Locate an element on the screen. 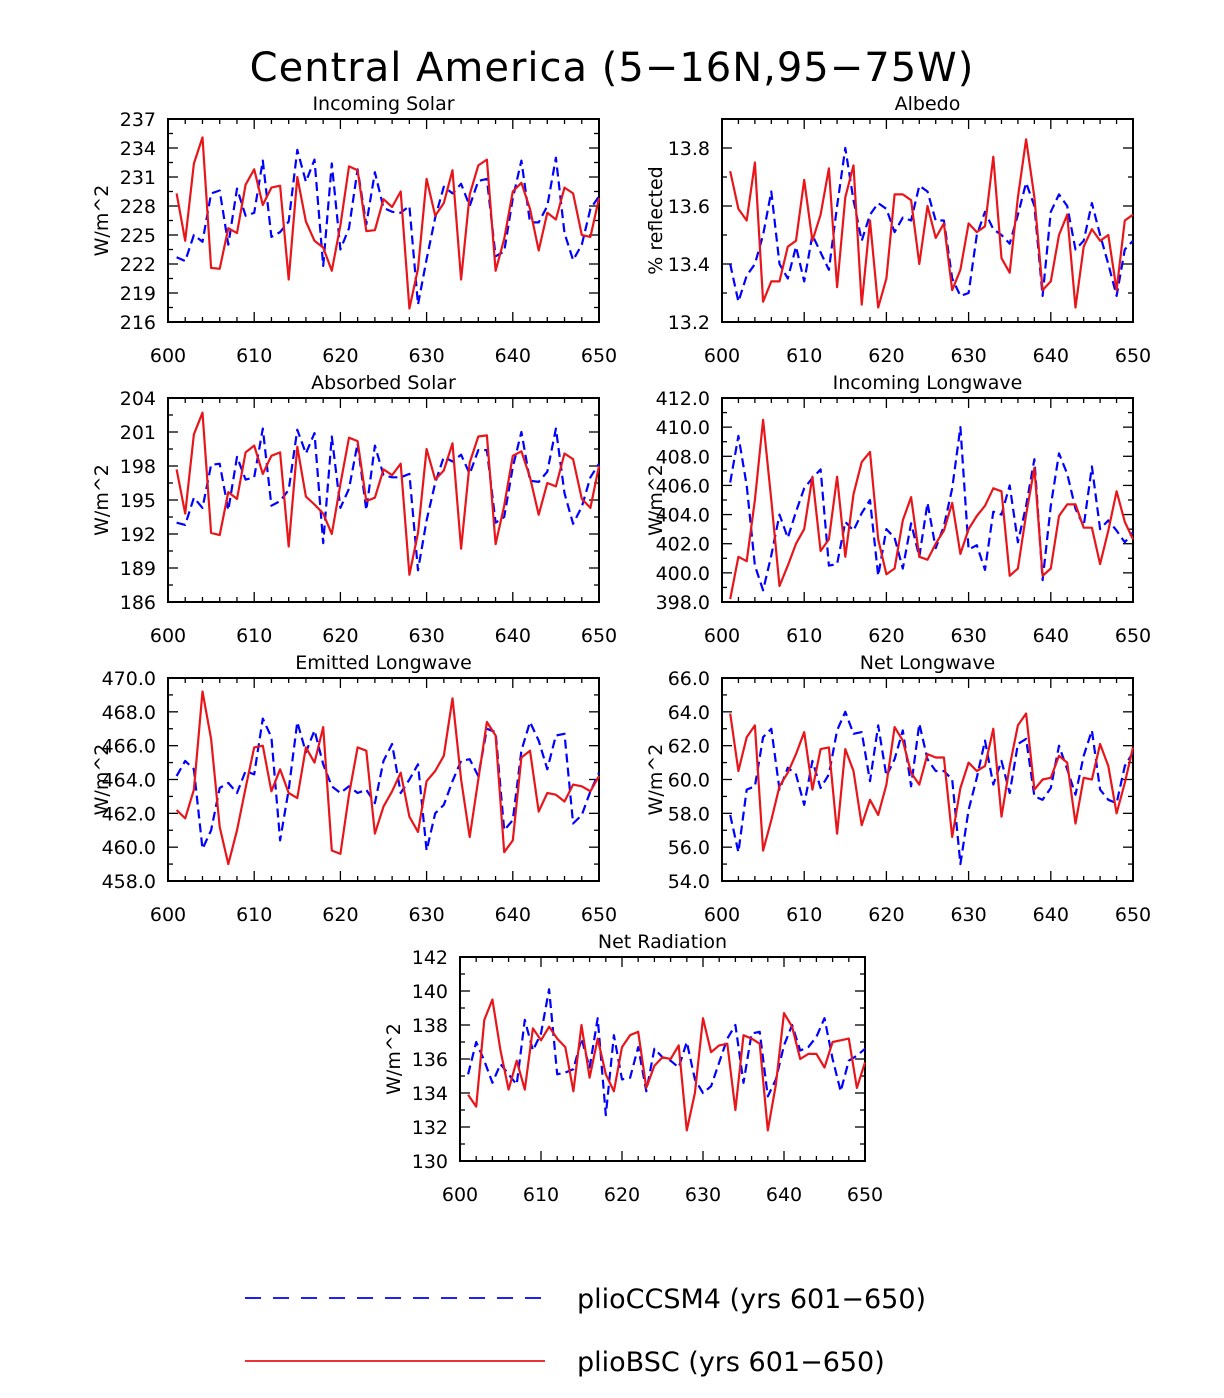 The width and height of the screenshot is (1224, 1398). figure-title: Central America (5−16N,95−75W) is located at coordinates (612, 67).